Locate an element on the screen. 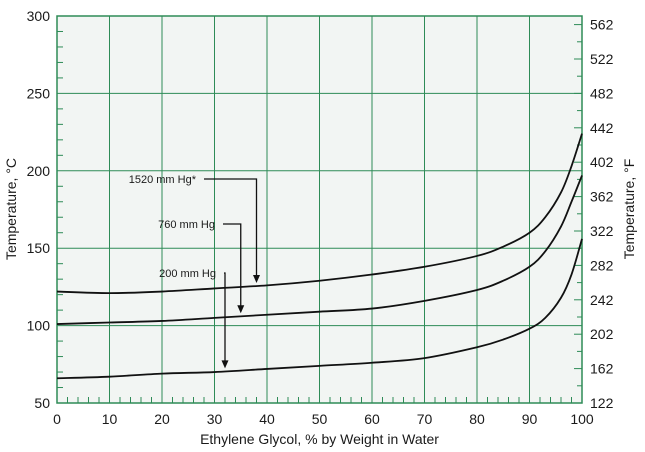  y-tick-label: 150 is located at coordinates (39, 248).